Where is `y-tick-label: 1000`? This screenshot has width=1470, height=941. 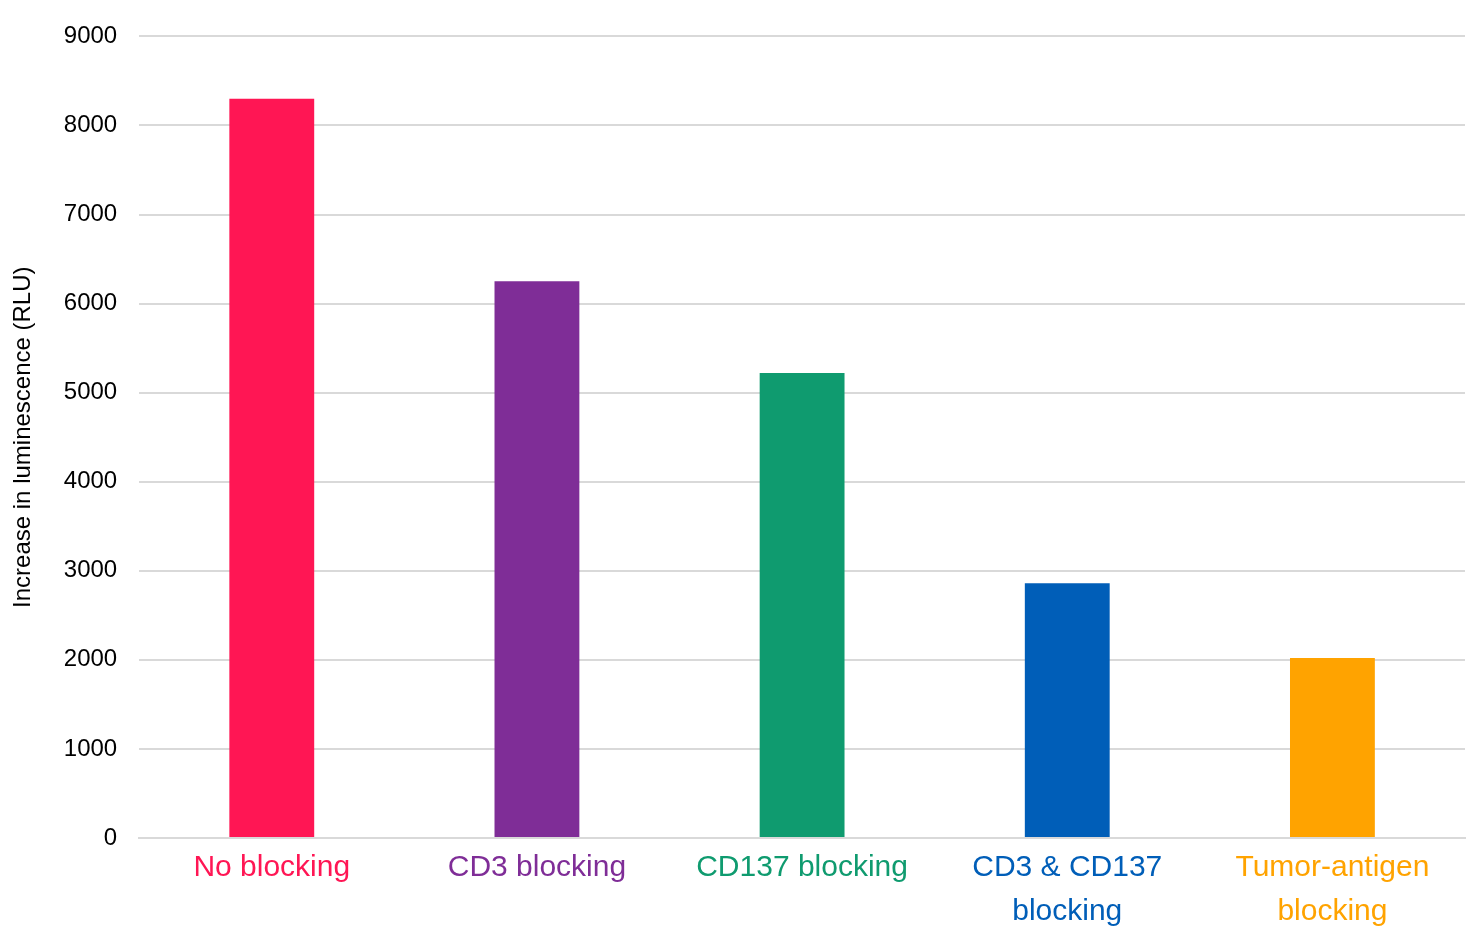 y-tick-label: 1000 is located at coordinates (90, 747).